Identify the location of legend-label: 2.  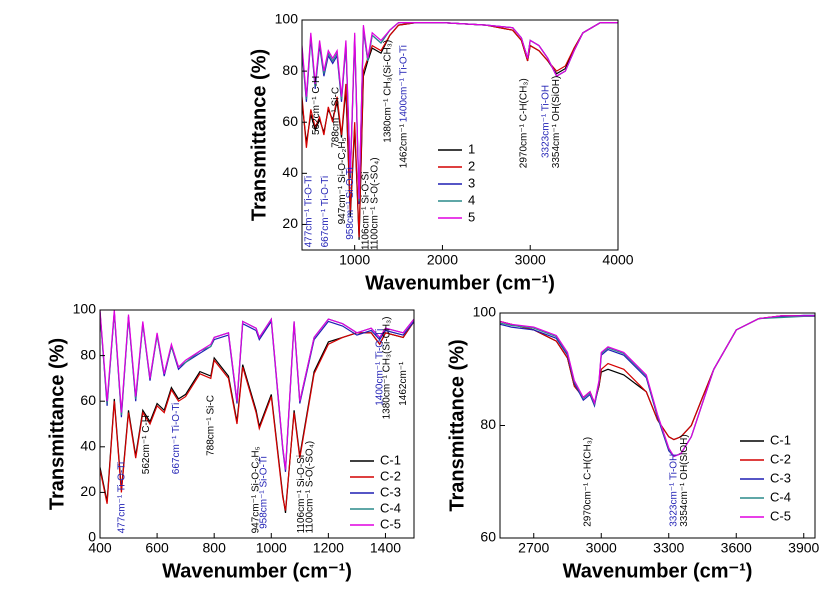
(471, 165).